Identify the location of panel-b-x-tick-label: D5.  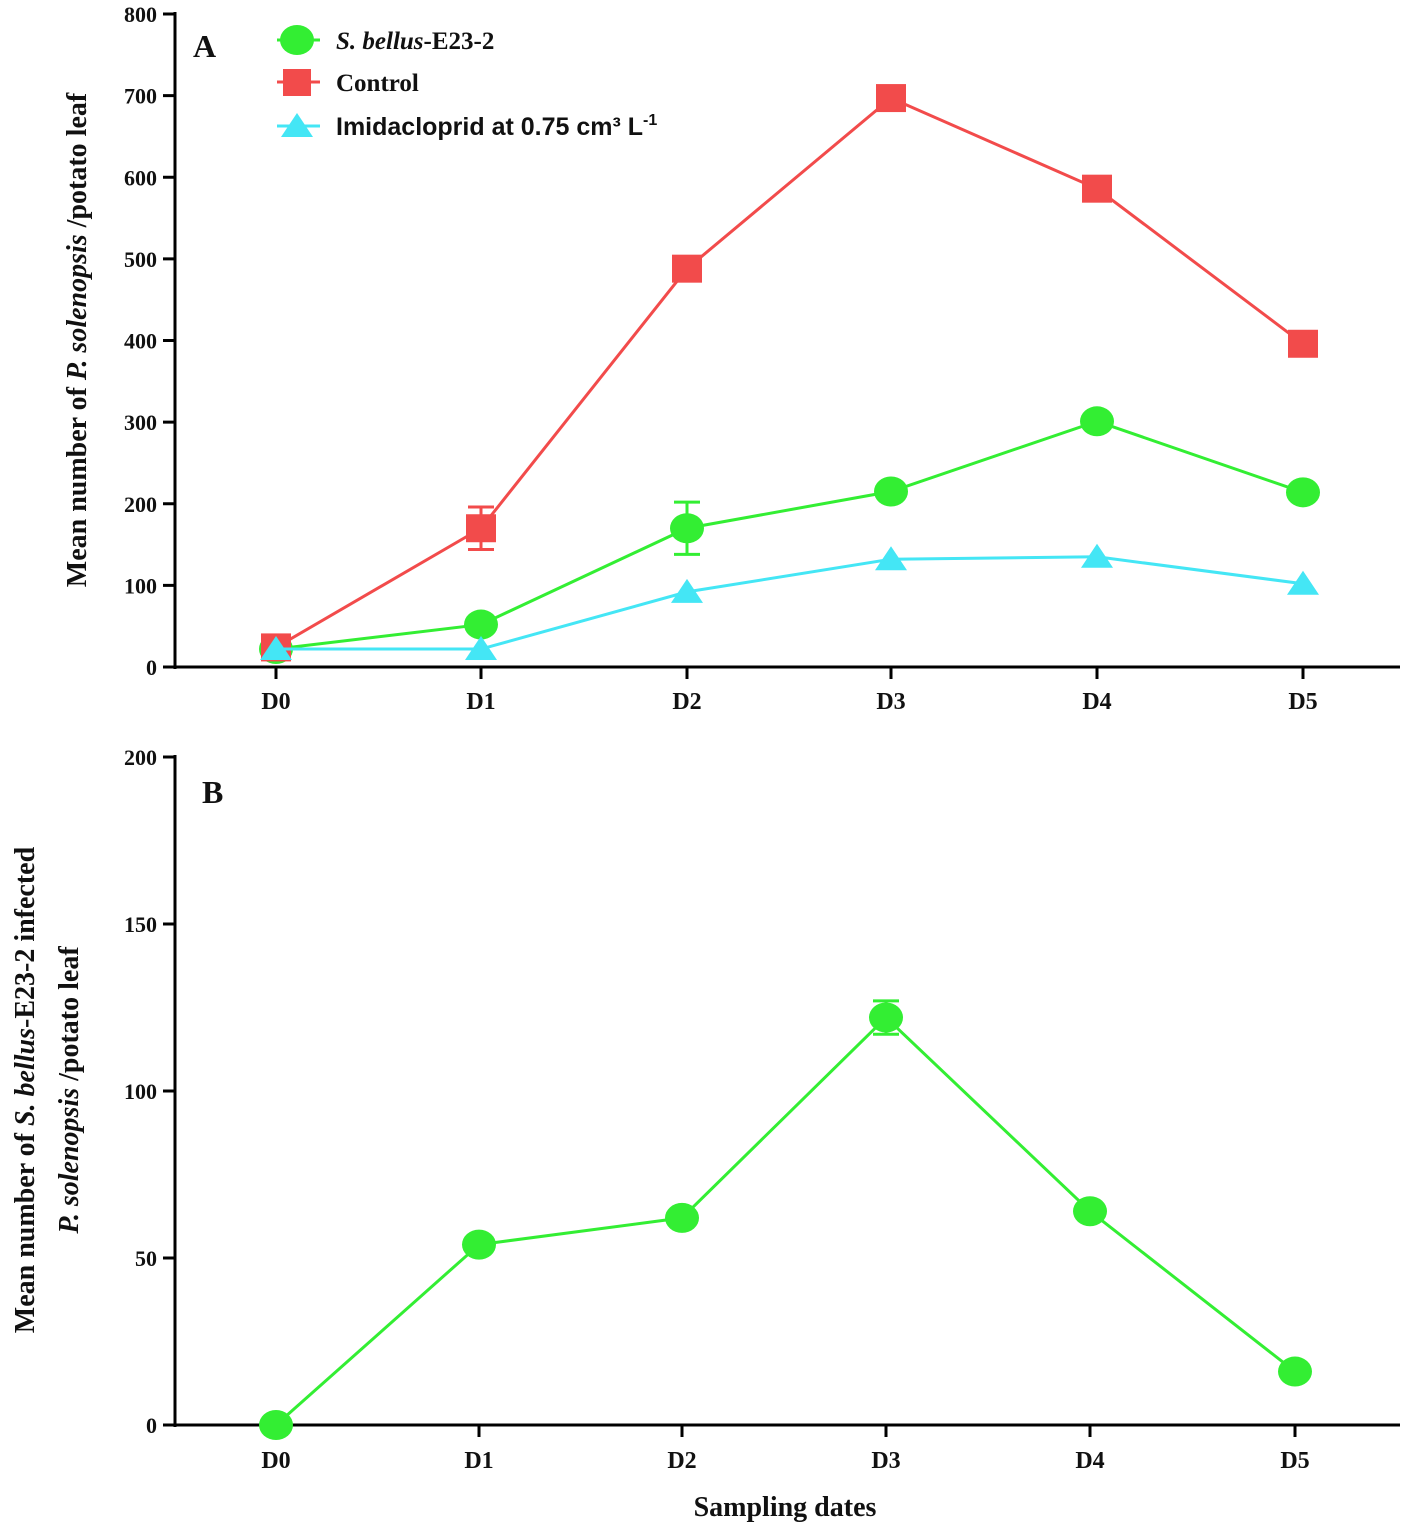
(1294, 1461).